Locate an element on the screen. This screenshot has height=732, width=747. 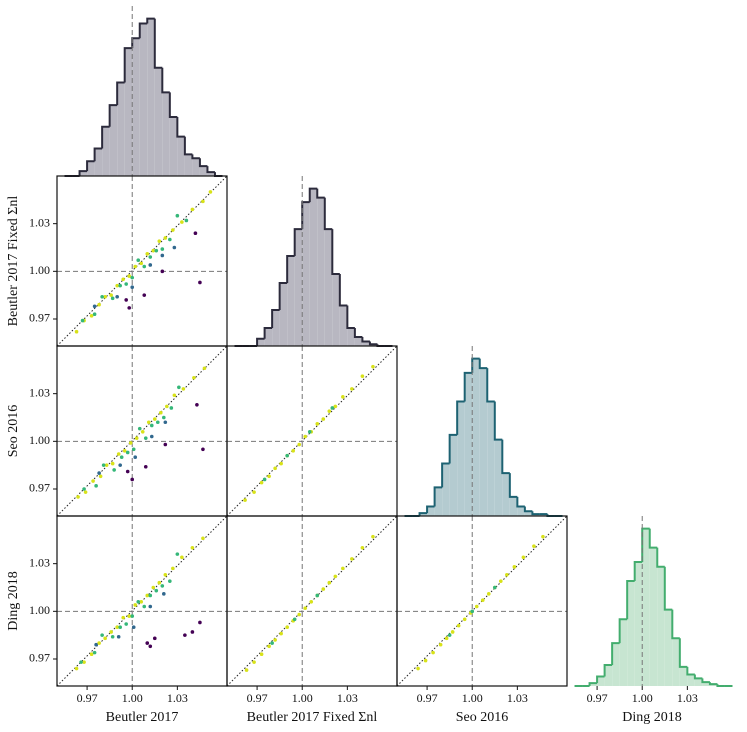
y-tick-label: 1.00 is located at coordinates (39, 440).